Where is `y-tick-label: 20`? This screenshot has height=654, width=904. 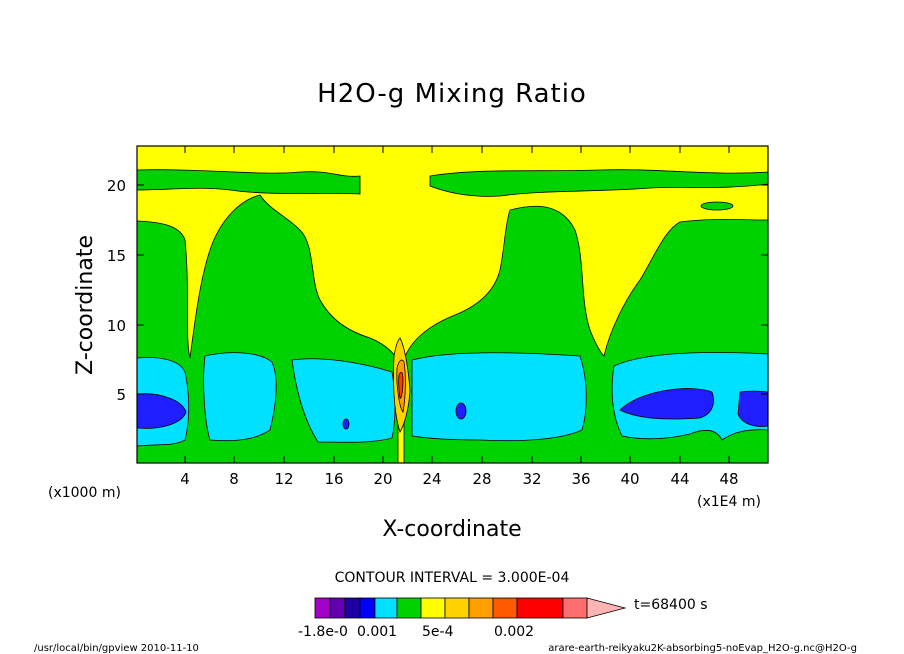 y-tick-label: 20 is located at coordinates (116, 186).